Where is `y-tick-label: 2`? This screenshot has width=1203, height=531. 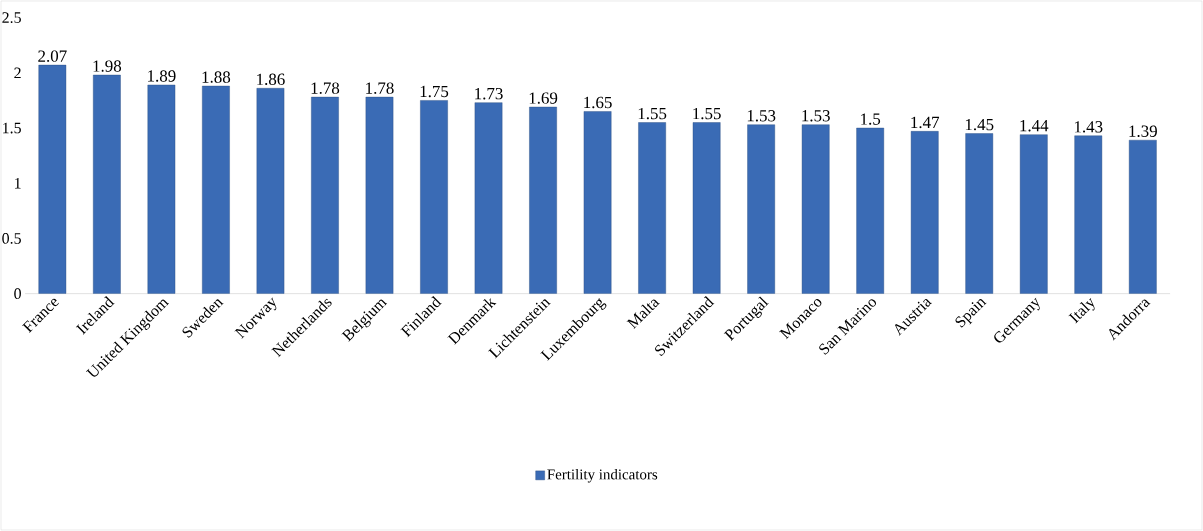 y-tick-label: 2 is located at coordinates (17, 73).